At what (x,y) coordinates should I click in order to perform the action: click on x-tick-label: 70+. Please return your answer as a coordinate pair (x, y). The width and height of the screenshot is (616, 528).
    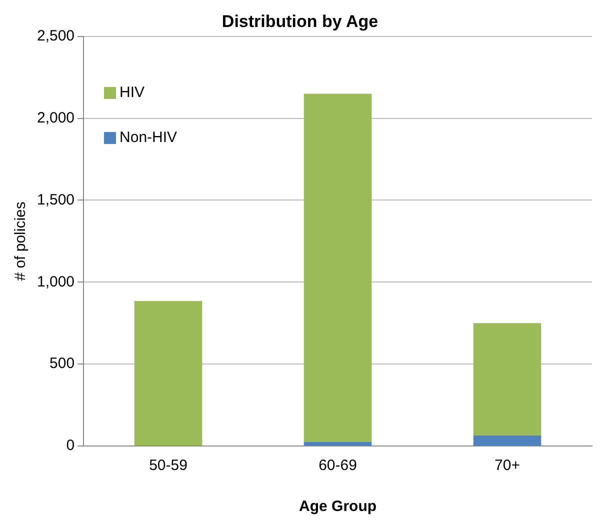
    Looking at the image, I should click on (507, 465).